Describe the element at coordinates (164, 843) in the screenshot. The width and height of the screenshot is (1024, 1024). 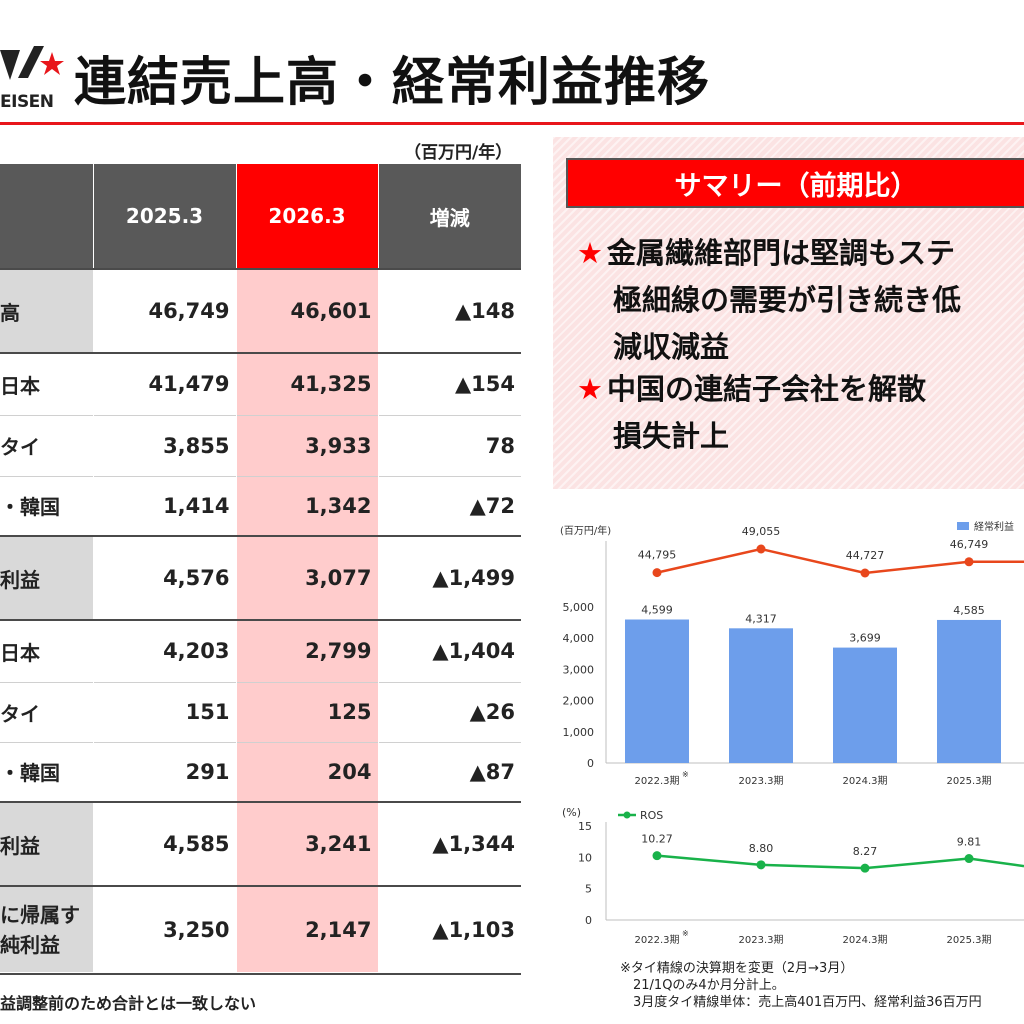
I see `cell-value: 4,585` at that location.